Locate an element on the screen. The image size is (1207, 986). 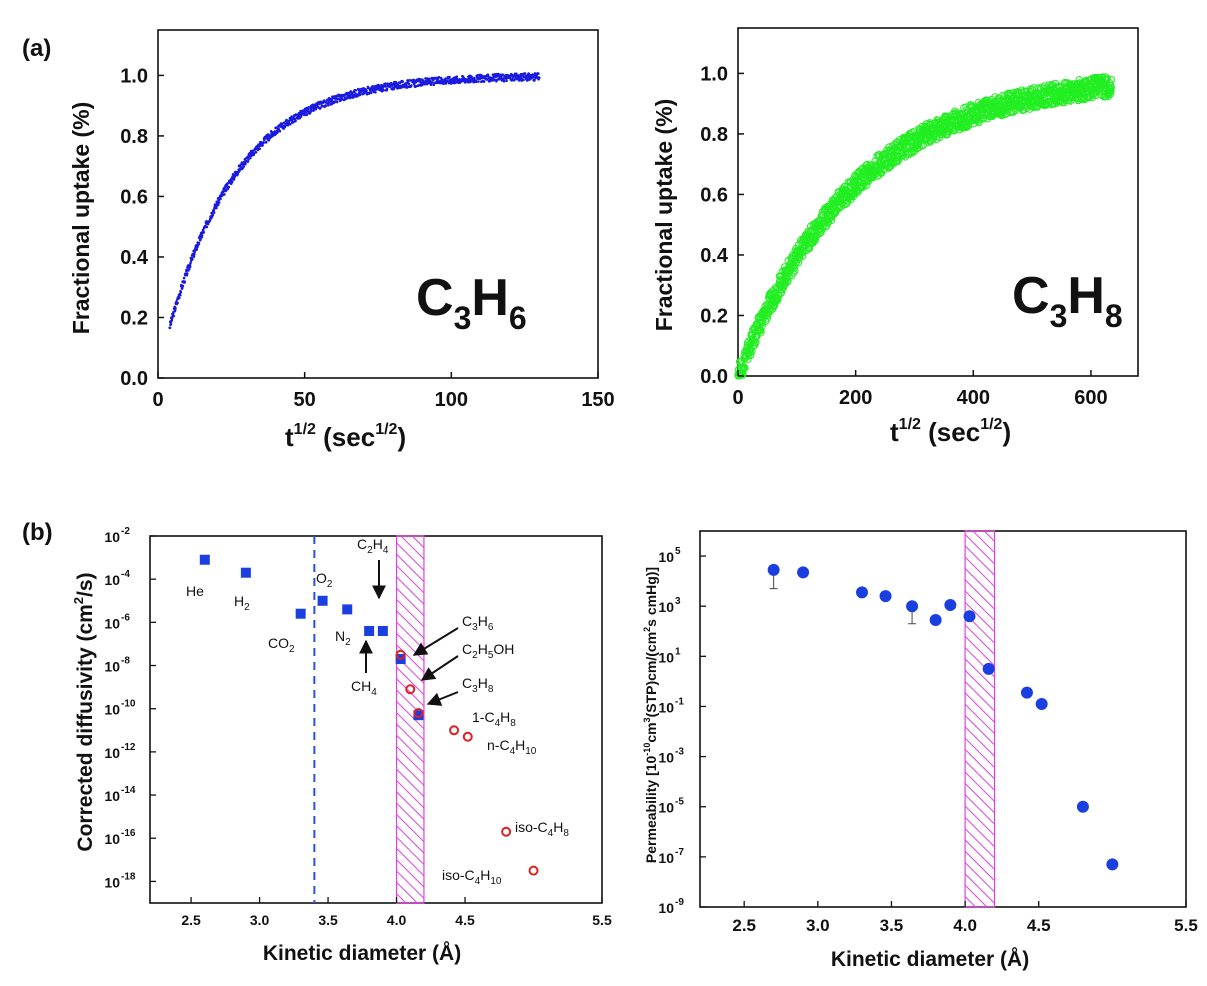
y-tick-exponent: 5 is located at coordinates (678, 551).